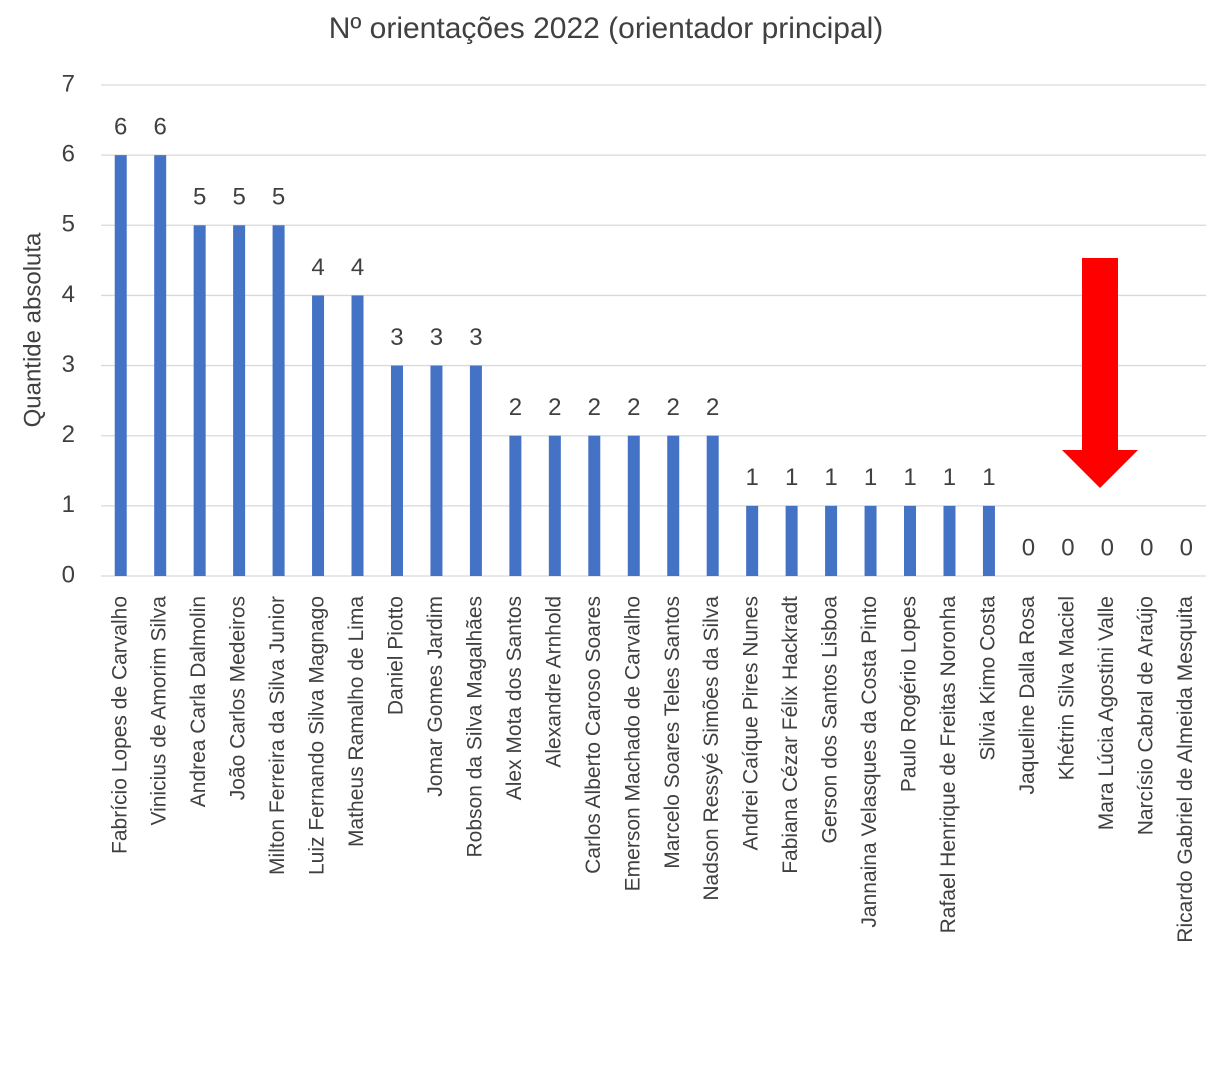 The image size is (1227, 1081). What do you see at coordinates (830, 720) in the screenshot?
I see `x-tick-label: Gerson dos Santos Lisboa` at bounding box center [830, 720].